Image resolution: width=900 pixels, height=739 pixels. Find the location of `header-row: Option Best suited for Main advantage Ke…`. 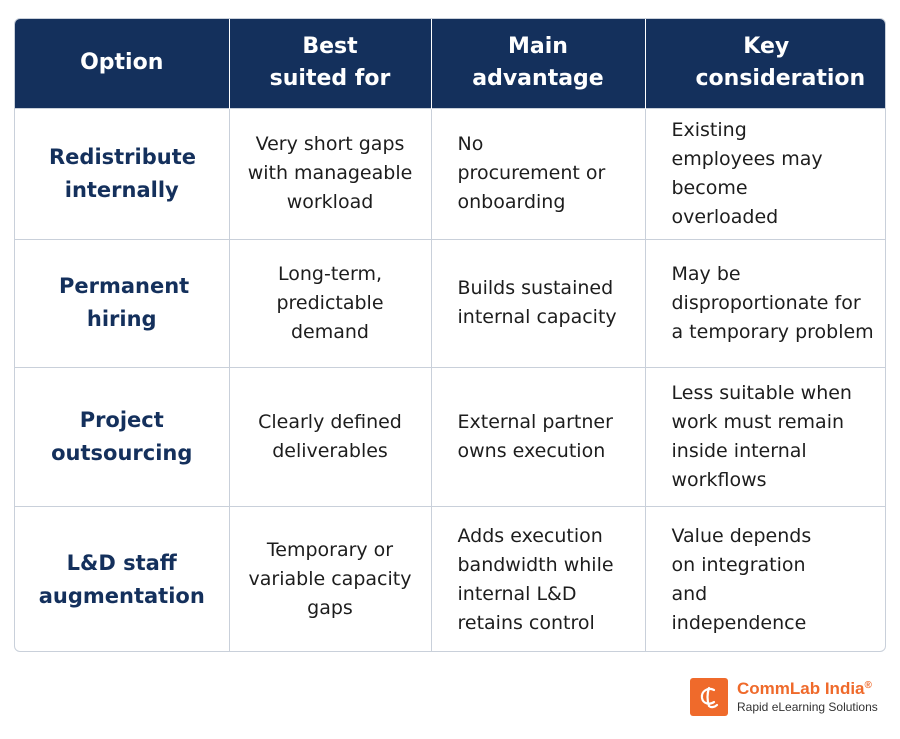

header-row: Option Best suited for Main advantage Ke… is located at coordinates (450, 63).